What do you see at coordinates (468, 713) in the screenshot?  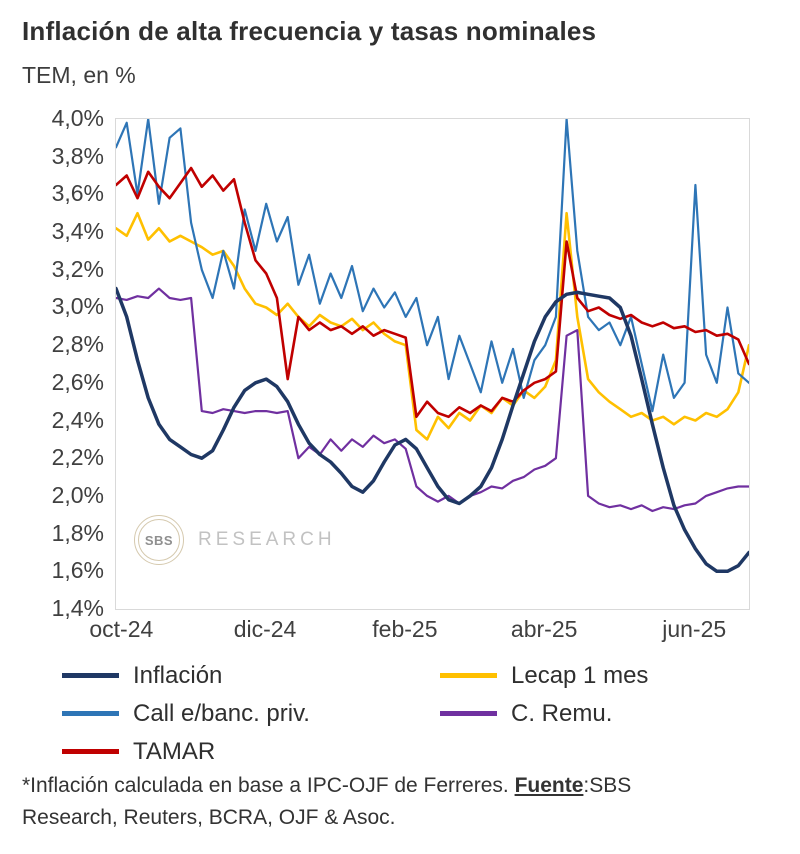 I see `legend-swatch-cremu` at bounding box center [468, 713].